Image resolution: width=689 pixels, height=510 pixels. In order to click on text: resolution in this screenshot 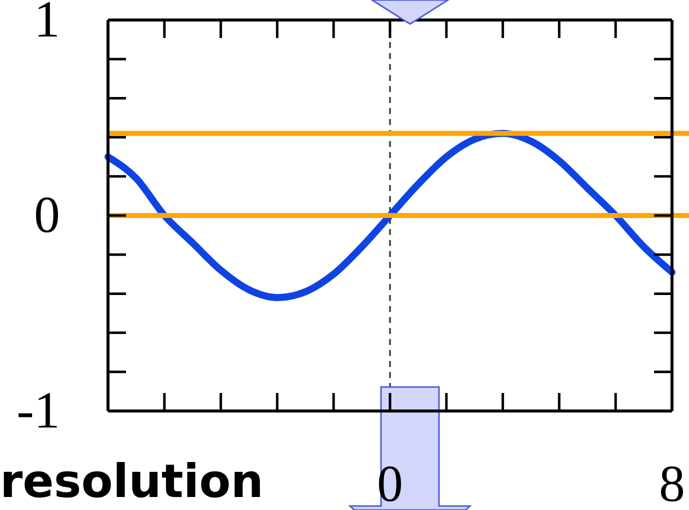, I will do `click(132, 481)`.